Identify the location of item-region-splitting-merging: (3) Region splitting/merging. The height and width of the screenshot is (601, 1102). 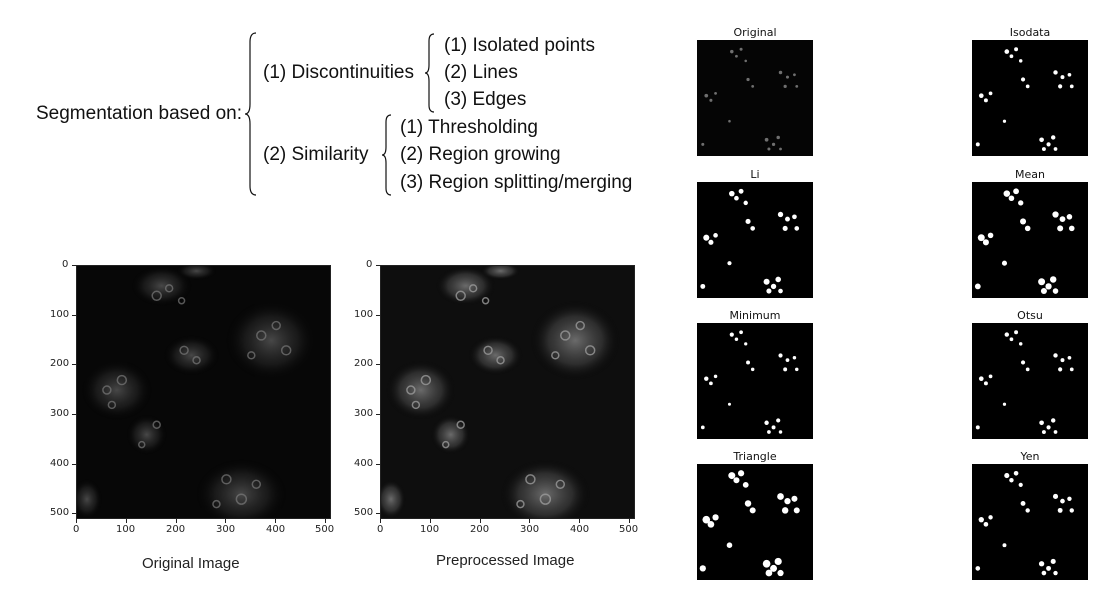
(516, 182).